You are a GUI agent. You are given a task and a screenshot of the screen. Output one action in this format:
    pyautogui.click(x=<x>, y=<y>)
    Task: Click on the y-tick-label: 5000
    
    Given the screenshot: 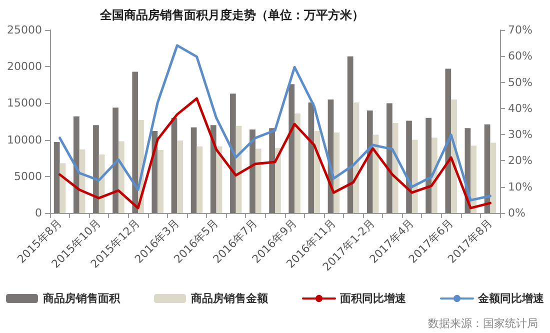 What is the action you would take?
    pyautogui.click(x=28, y=176)
    